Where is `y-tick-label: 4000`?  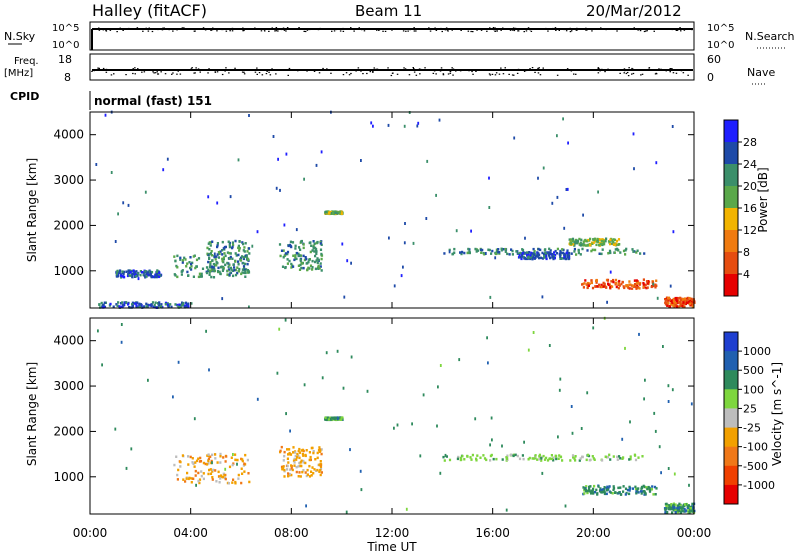
y-tick-label: 4000 is located at coordinates (68, 341).